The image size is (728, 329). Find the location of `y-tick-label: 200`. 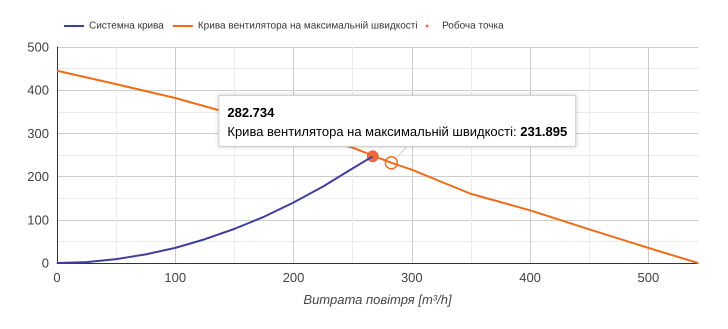

y-tick-label: 200 is located at coordinates (38, 176).